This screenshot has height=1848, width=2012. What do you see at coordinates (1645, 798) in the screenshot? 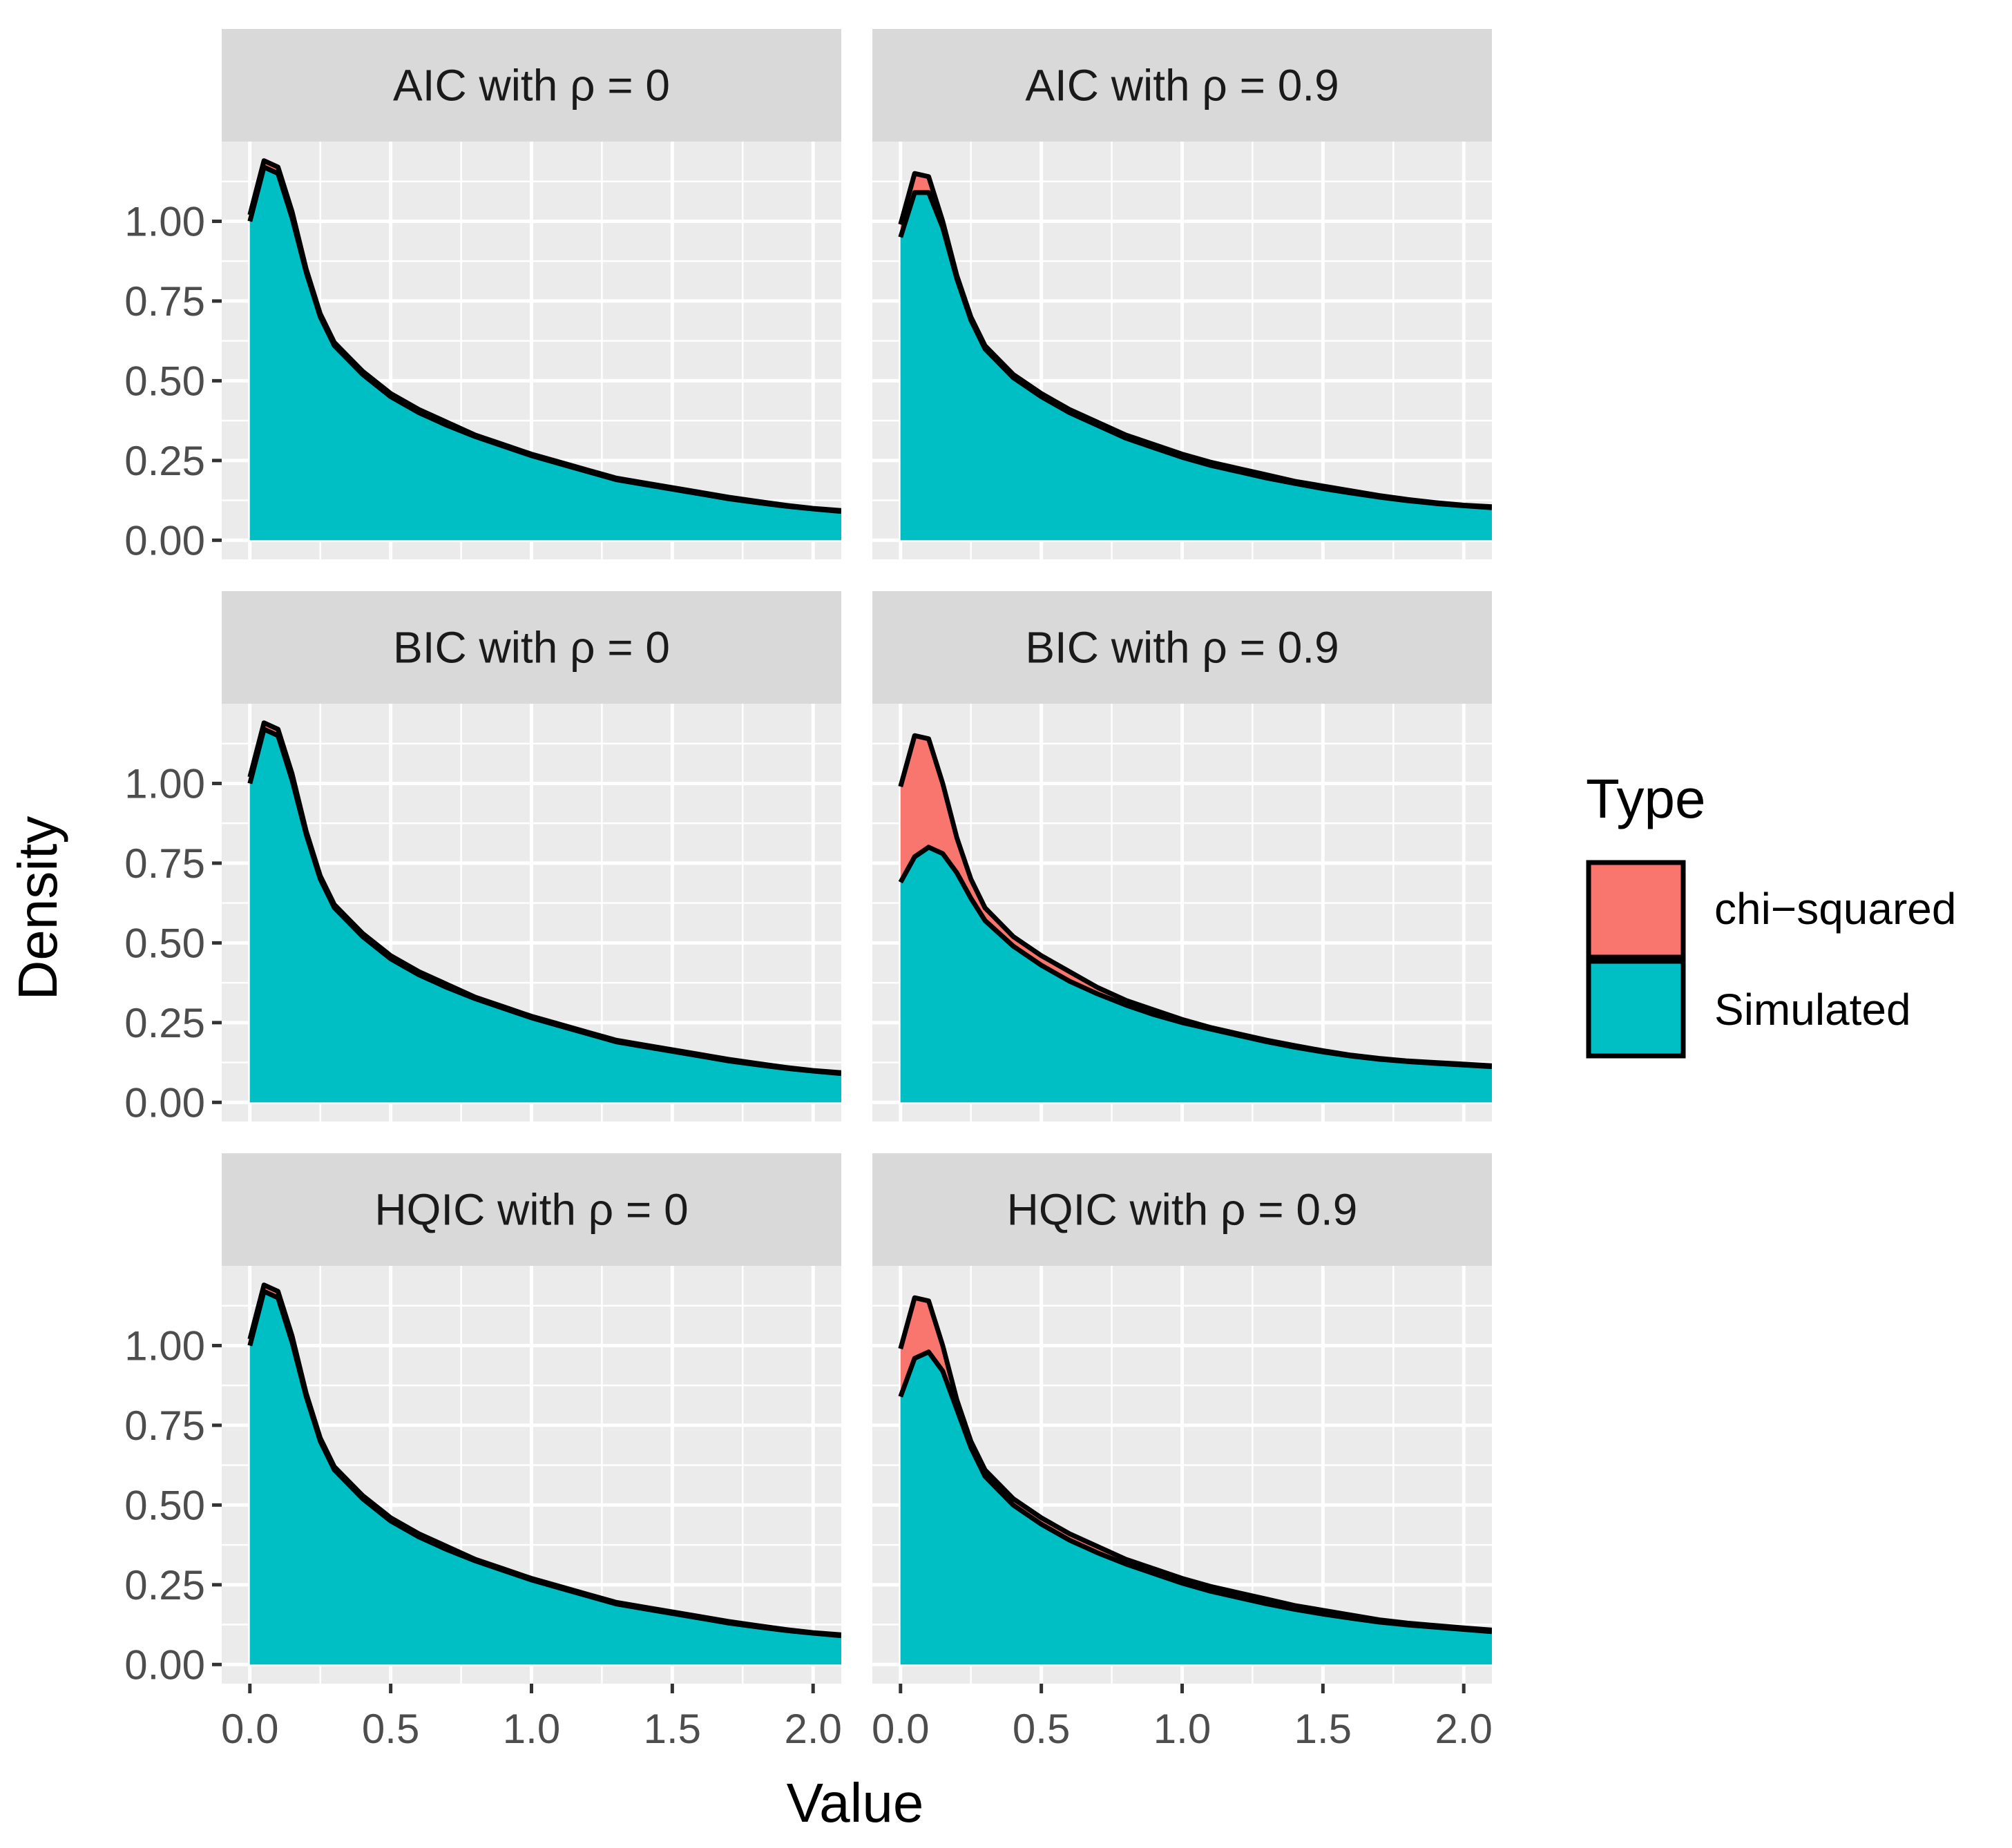
I see `legend-title: Type` at bounding box center [1645, 798].